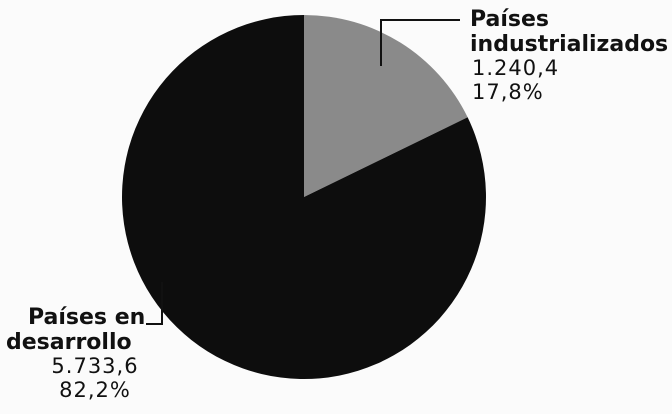  I want to click on leader-line-developing, so click(154, 303).